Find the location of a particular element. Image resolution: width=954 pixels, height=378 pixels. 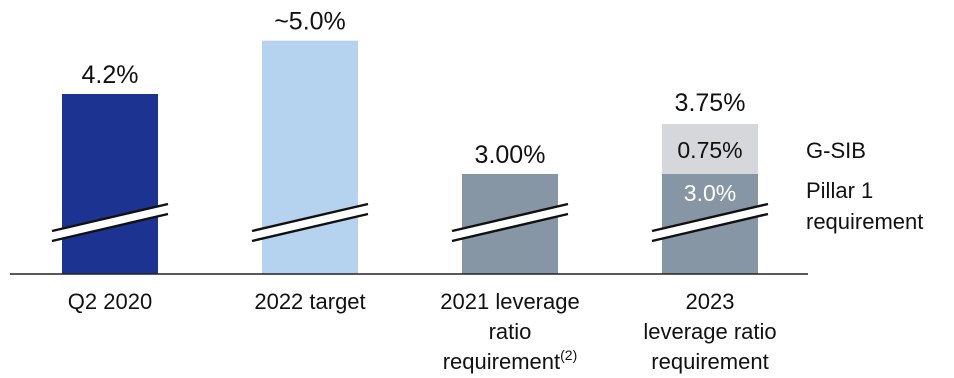

bar-value-label: 4.2% is located at coordinates (110, 75).